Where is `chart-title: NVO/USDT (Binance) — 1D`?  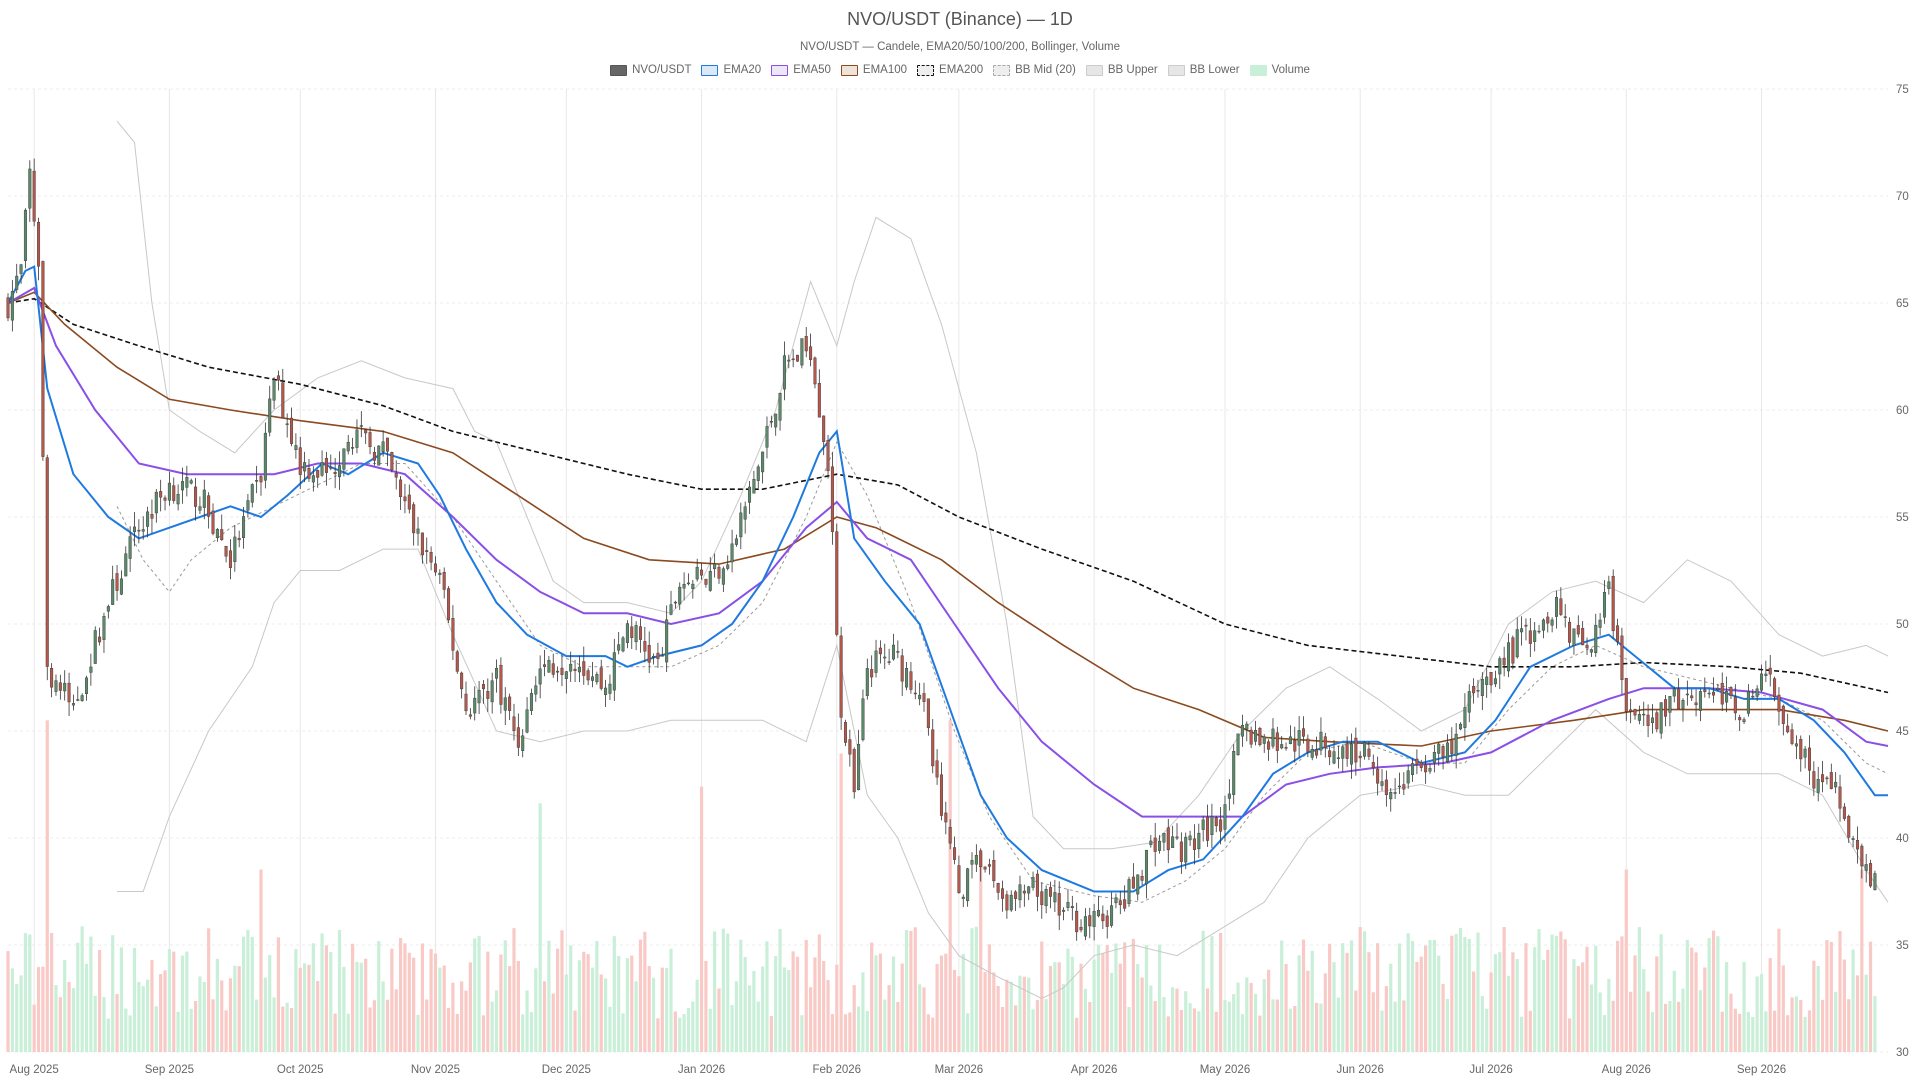
chart-title: NVO/USDT (Binance) — 1D is located at coordinates (960, 19).